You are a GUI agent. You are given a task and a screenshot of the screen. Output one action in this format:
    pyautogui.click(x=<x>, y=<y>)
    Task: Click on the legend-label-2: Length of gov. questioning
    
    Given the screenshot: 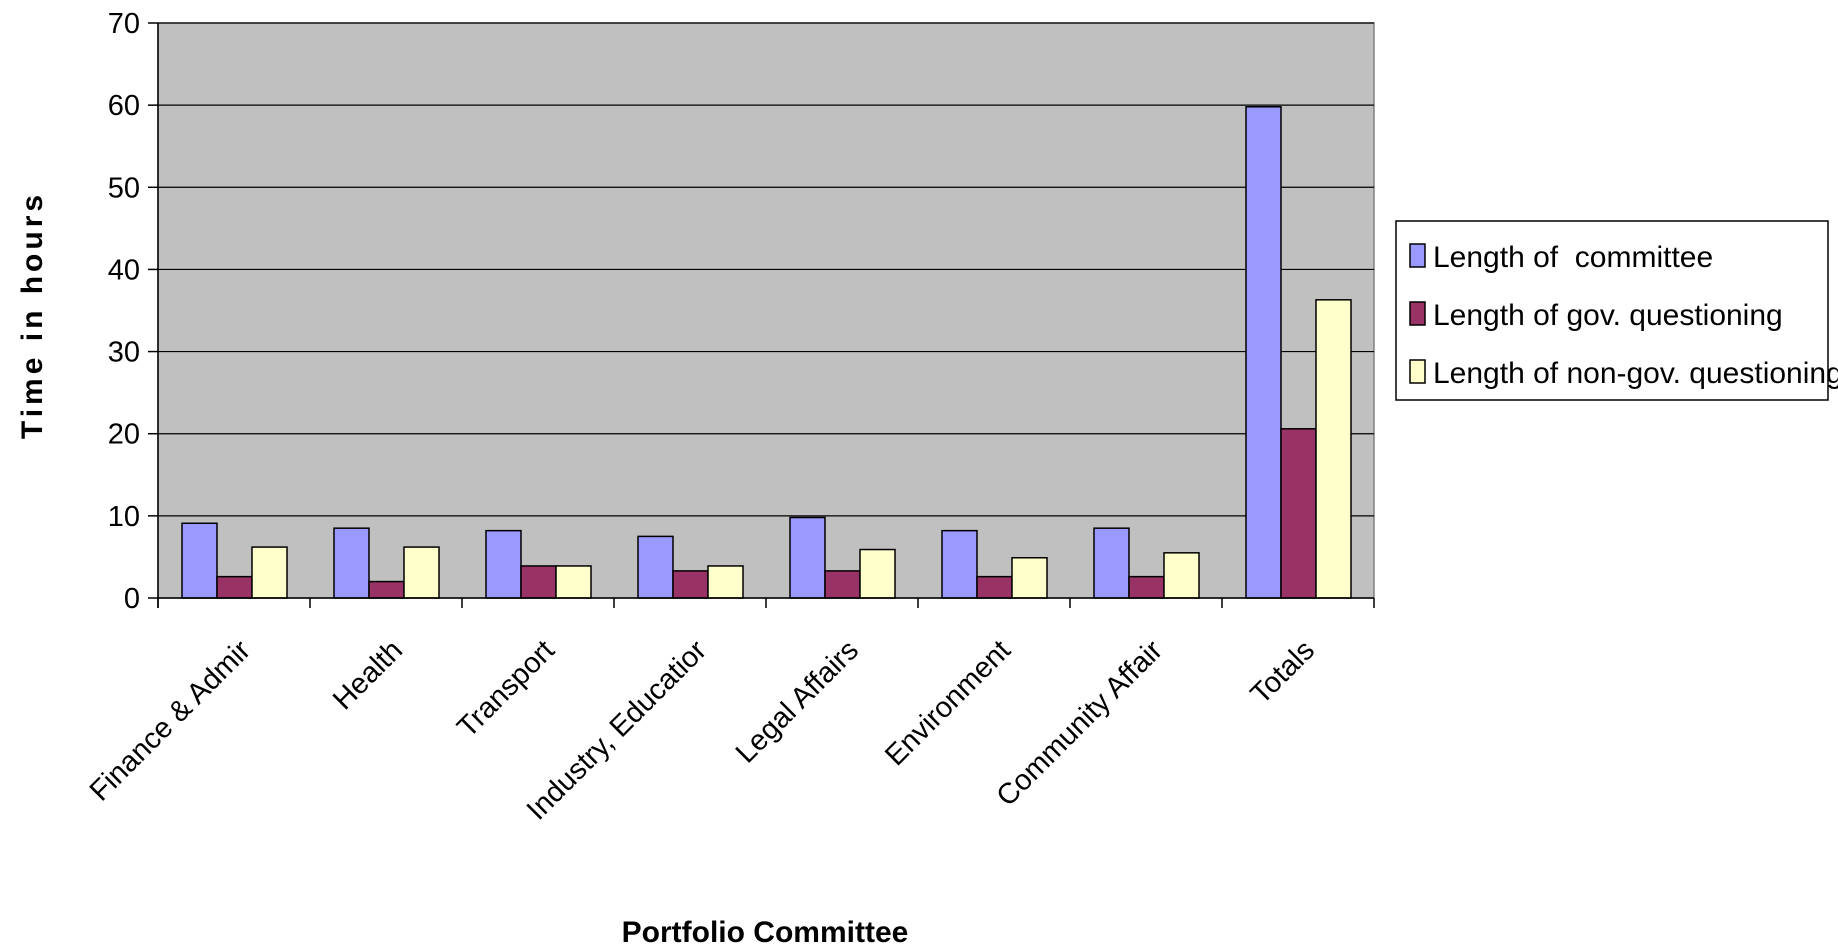 What is the action you would take?
    pyautogui.click(x=1608, y=315)
    